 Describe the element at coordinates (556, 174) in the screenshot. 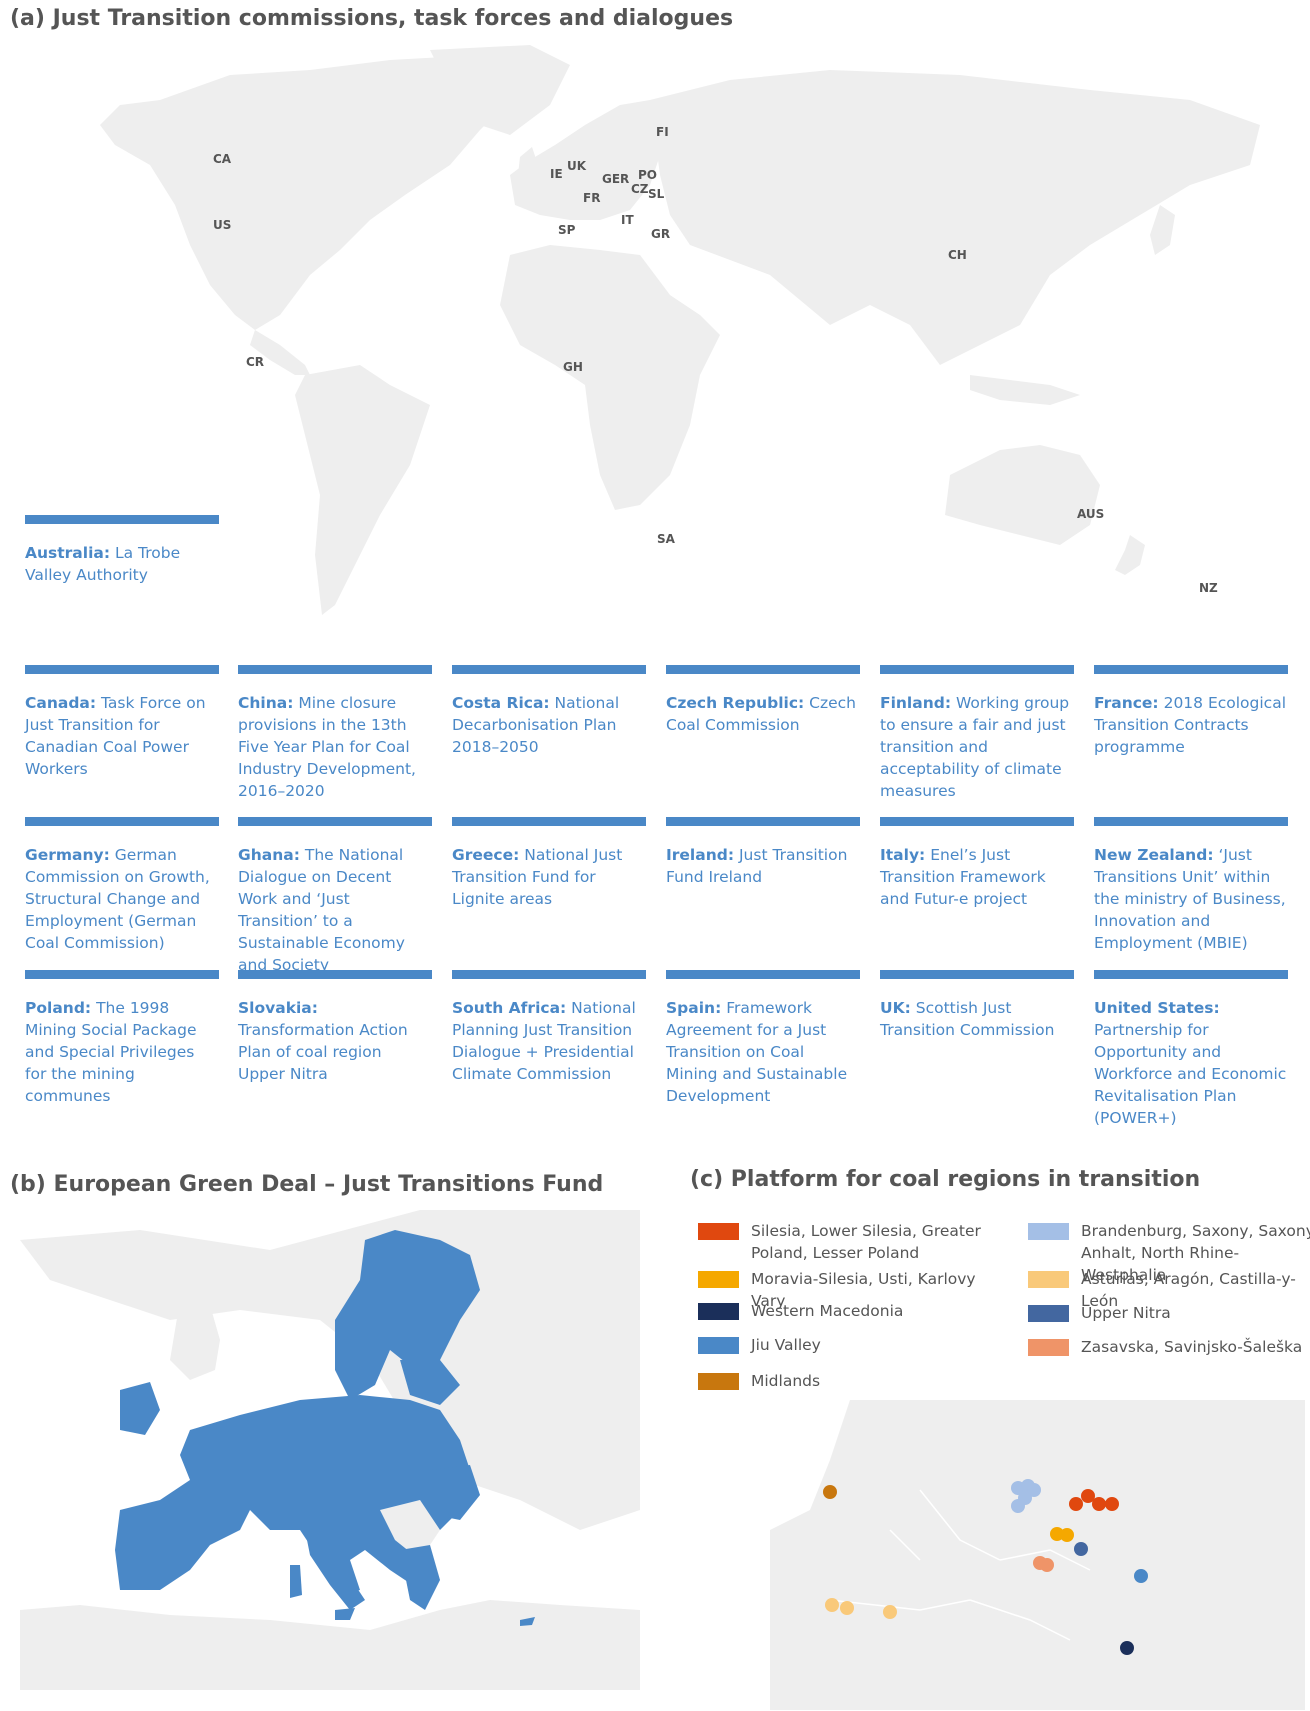

I see `country-code-ie: IE` at that location.